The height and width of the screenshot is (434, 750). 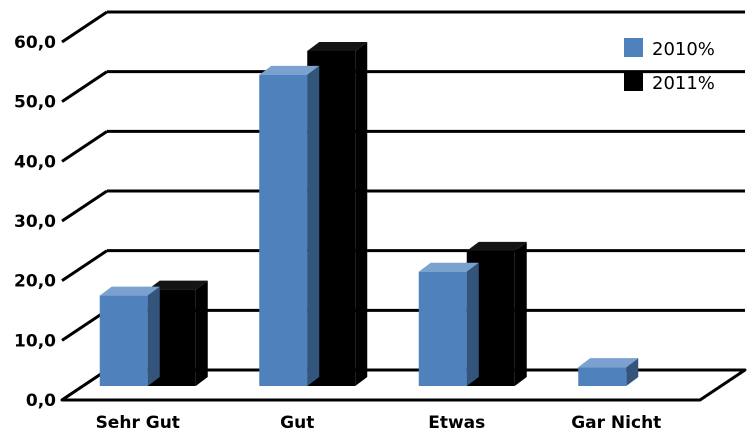 I want to click on bar-2010%-Etwas, so click(x=448, y=324).